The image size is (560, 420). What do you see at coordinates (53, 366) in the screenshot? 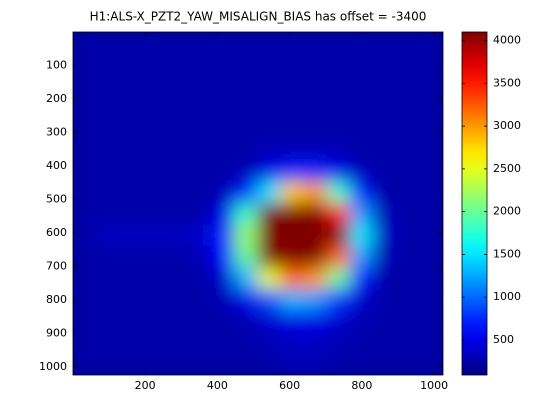
I see `y-tick-label: 1000` at bounding box center [53, 366].